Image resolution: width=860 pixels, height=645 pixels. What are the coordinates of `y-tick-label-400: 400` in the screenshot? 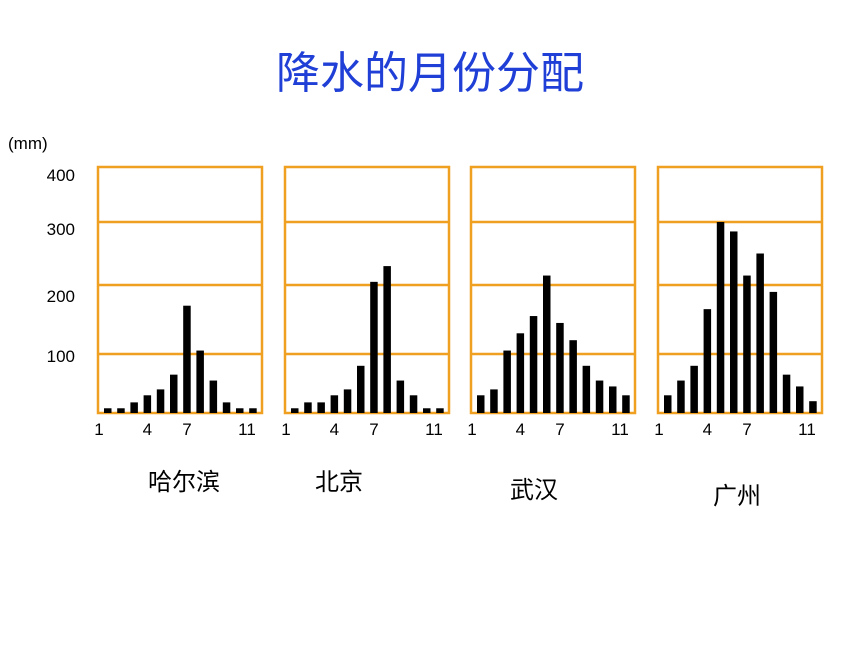 It's located at (60, 175).